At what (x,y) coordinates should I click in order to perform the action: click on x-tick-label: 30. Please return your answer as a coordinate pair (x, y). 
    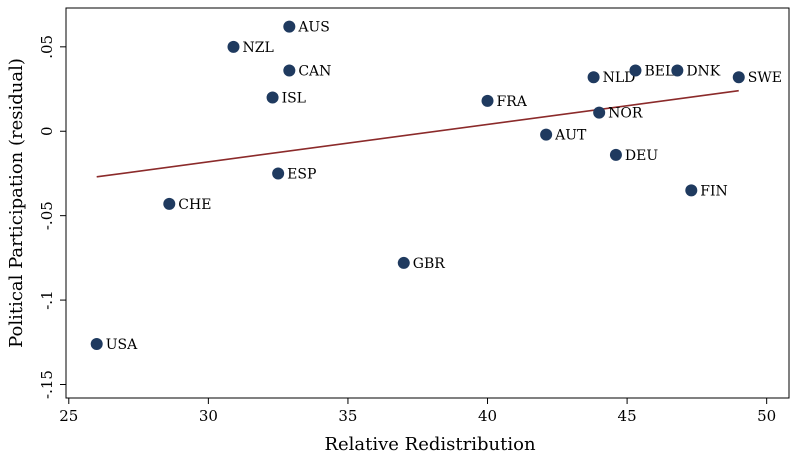
    Looking at the image, I should click on (208, 416).